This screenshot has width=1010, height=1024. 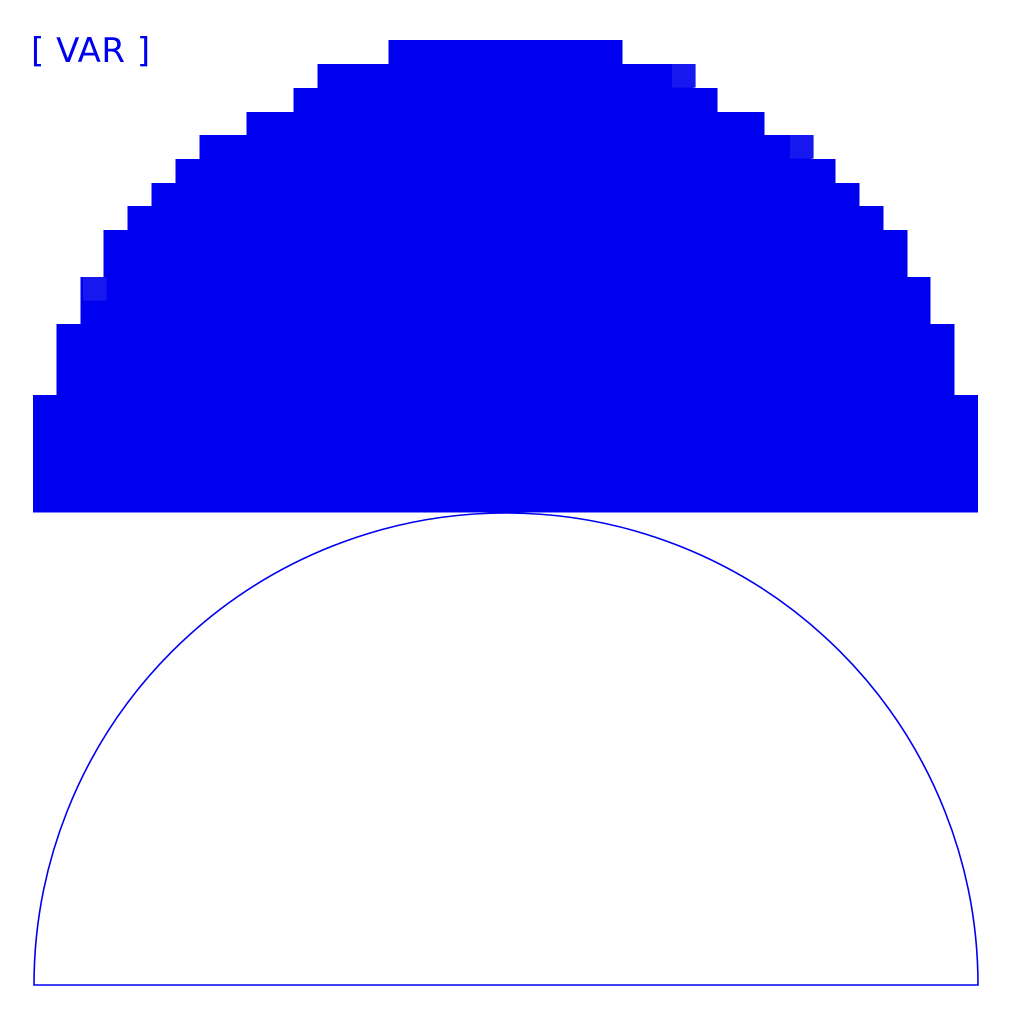 What do you see at coordinates (91, 51) in the screenshot?
I see `brand-logo-text: [ VAR ]` at bounding box center [91, 51].